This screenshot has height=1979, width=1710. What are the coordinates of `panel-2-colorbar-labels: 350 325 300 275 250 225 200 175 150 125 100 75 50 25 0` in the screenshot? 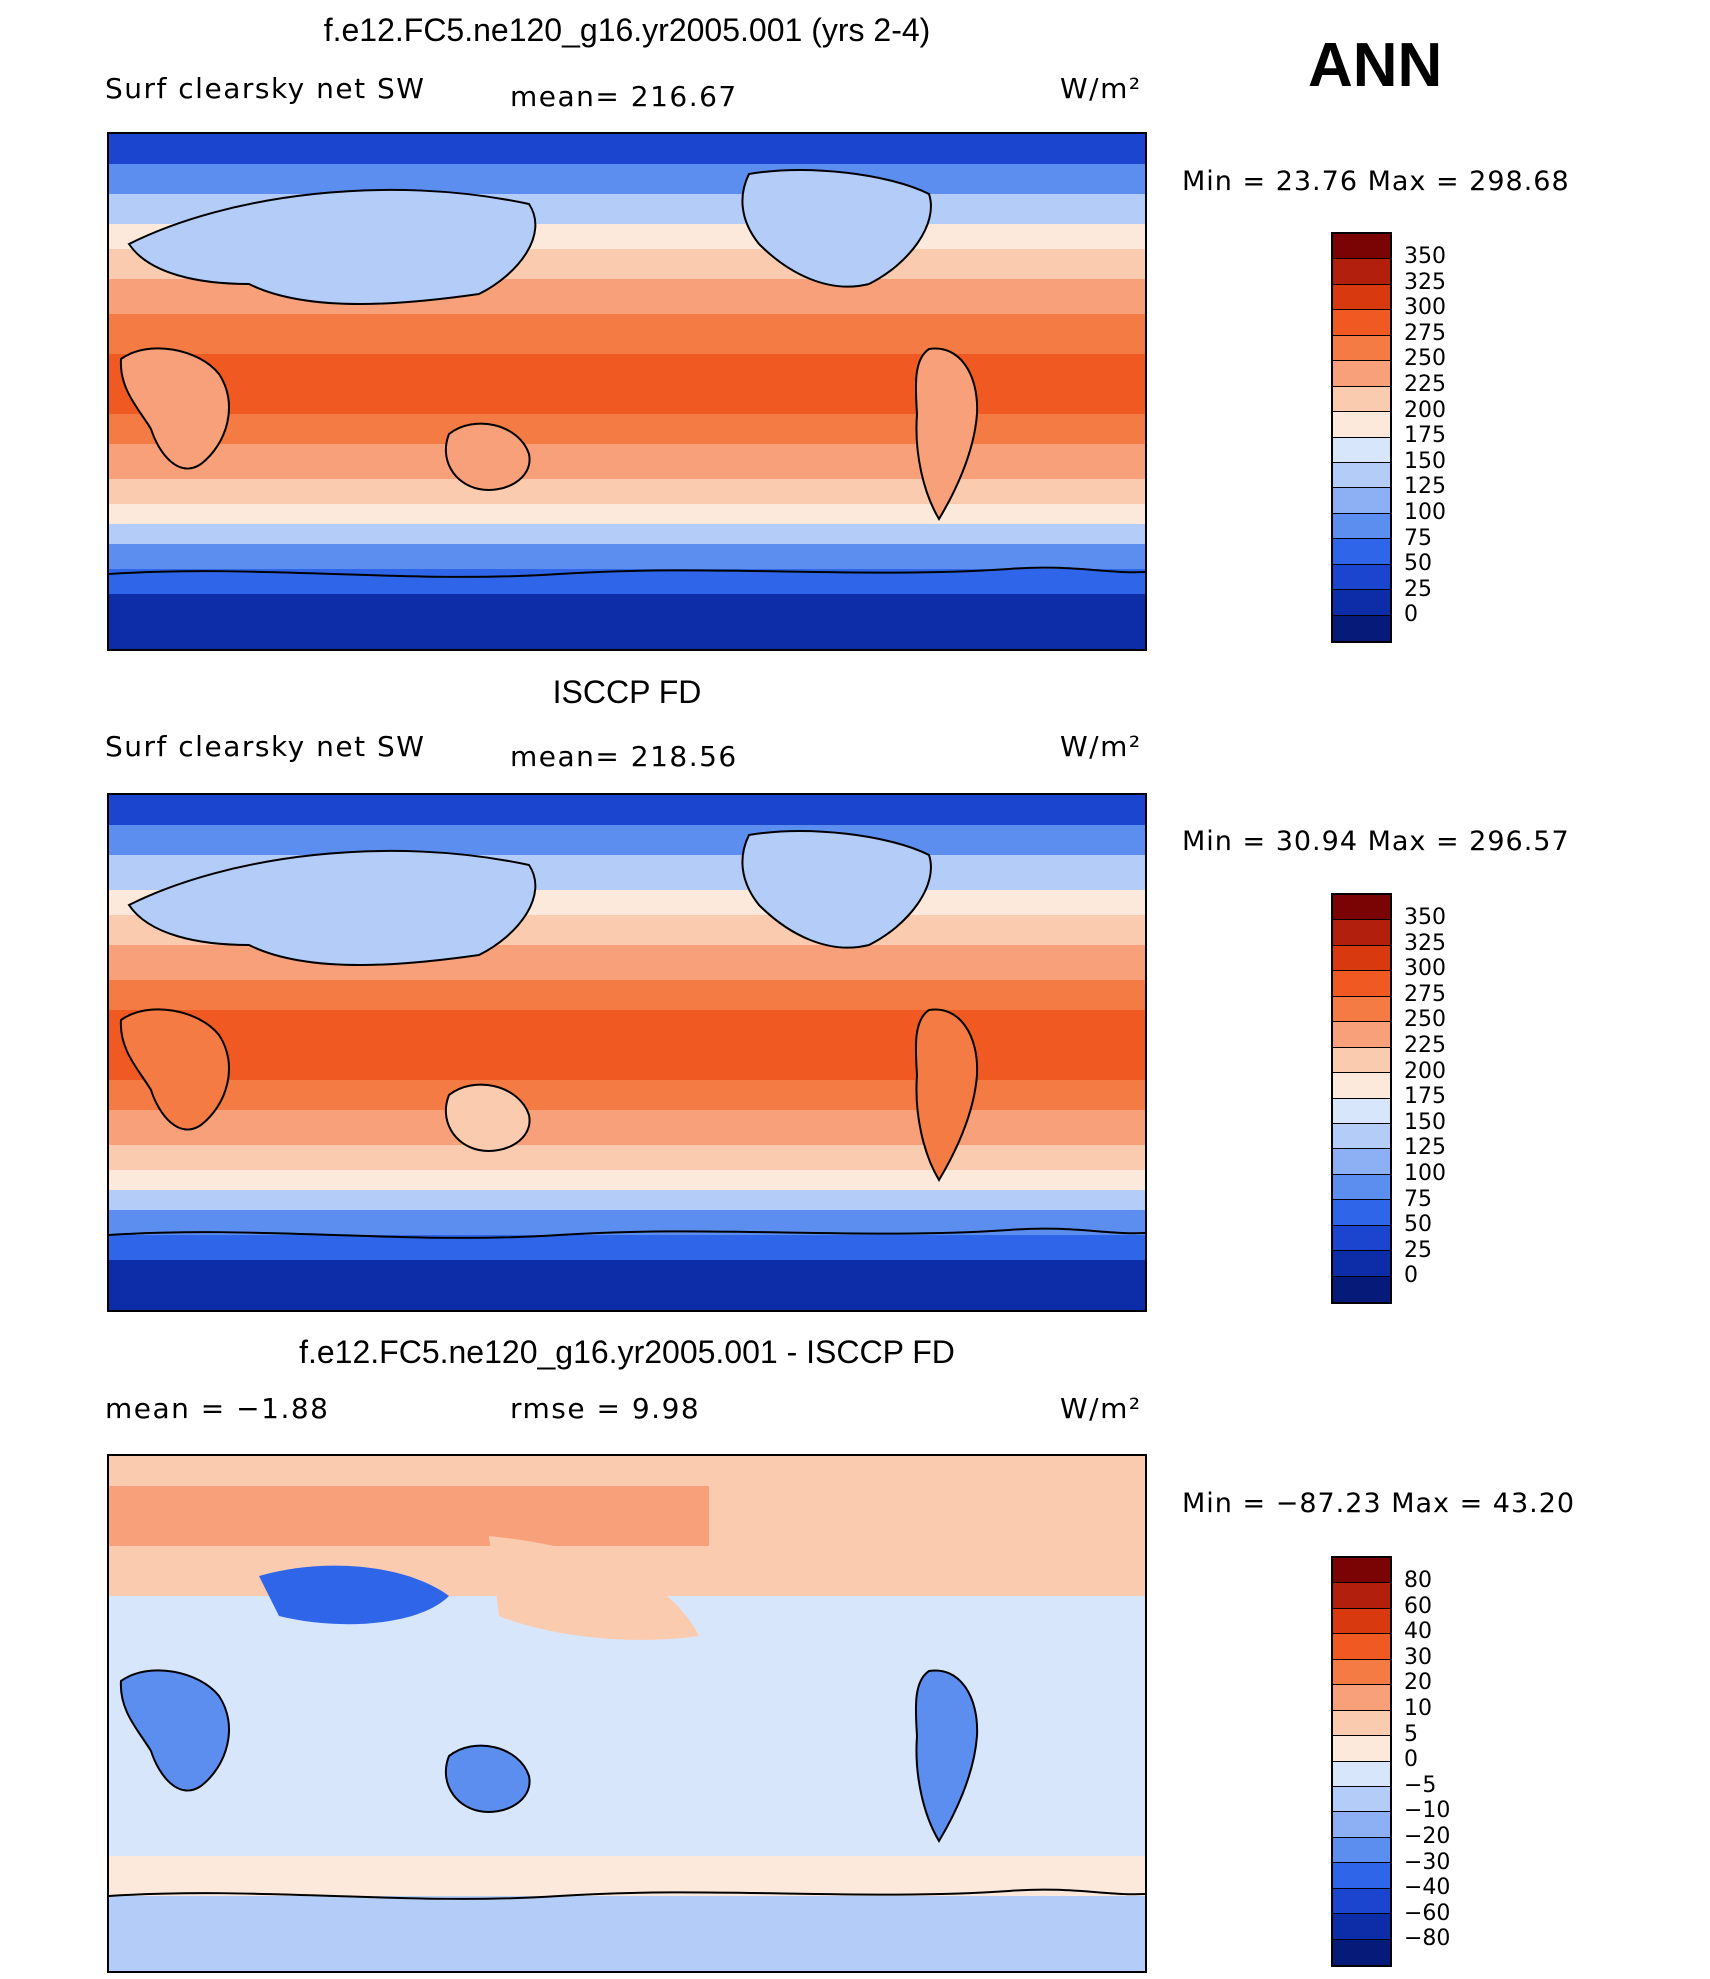 It's located at (1425, 1097).